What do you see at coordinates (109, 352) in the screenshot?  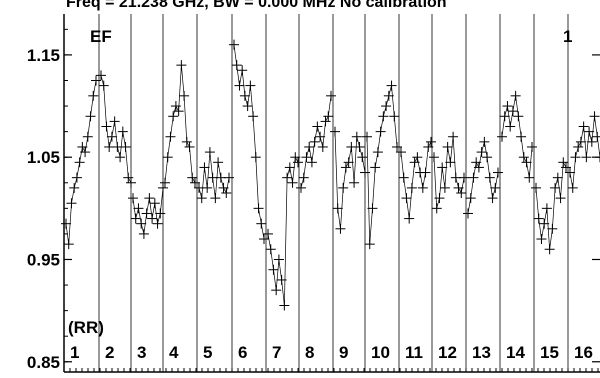 I see `channel-label: 2` at bounding box center [109, 352].